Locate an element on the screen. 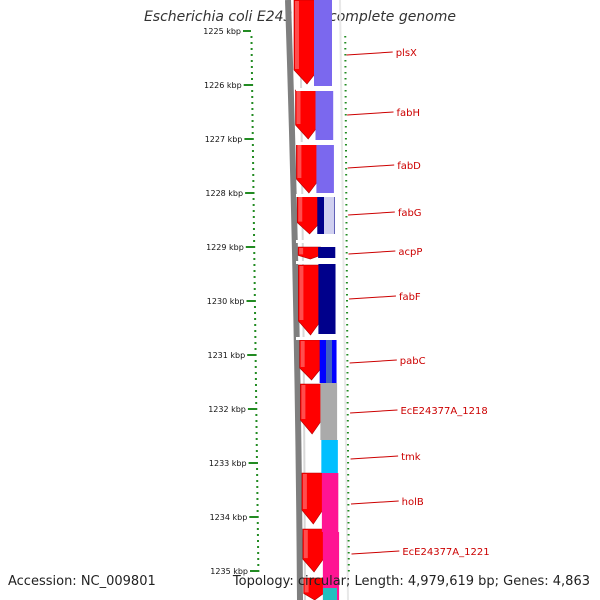 The image size is (600, 600). gene-label-fabf: fabF is located at coordinates (410, 297).